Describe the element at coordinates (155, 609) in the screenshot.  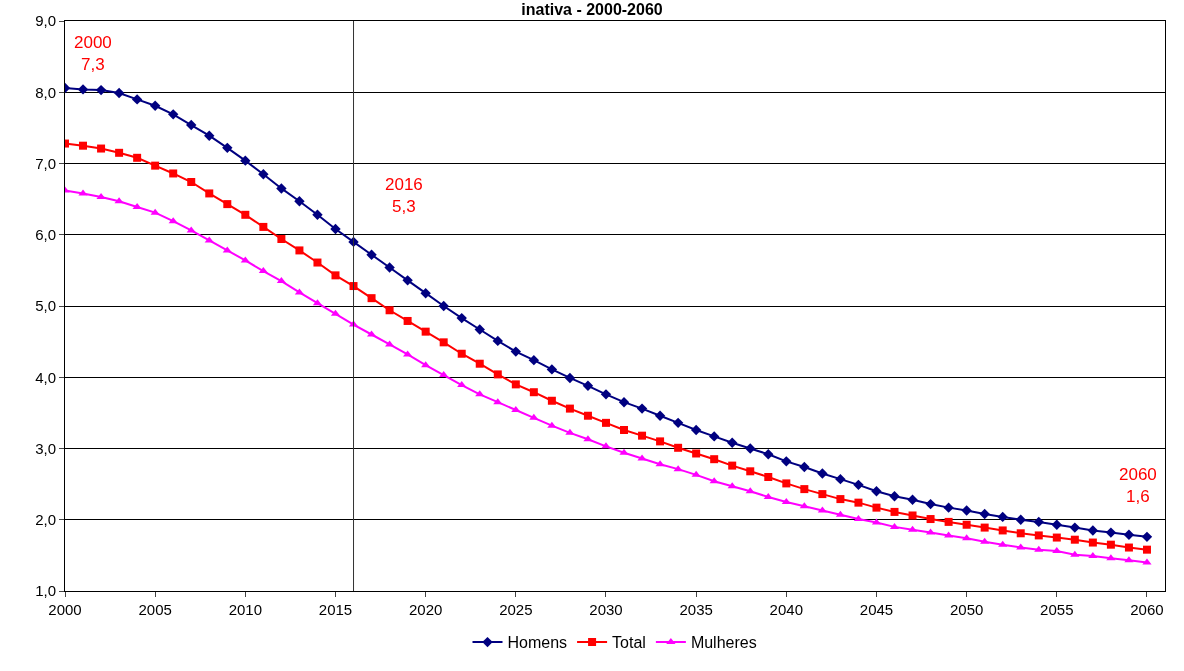
I see `x-tick-label: 2005` at that location.